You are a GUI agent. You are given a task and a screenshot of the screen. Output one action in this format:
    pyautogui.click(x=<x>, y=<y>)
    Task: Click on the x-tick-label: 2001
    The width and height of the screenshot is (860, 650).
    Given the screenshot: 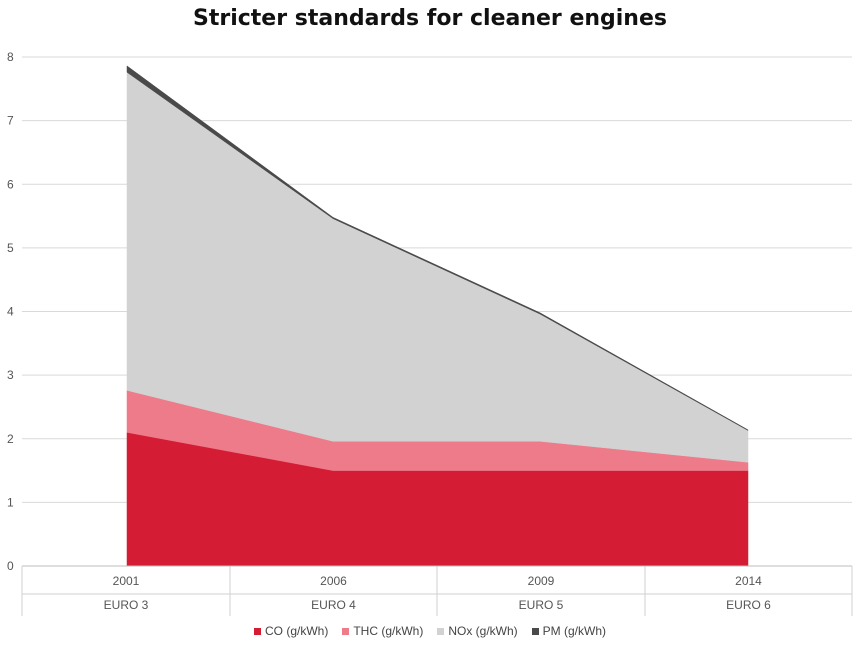 What is the action you would take?
    pyautogui.click(x=126, y=581)
    